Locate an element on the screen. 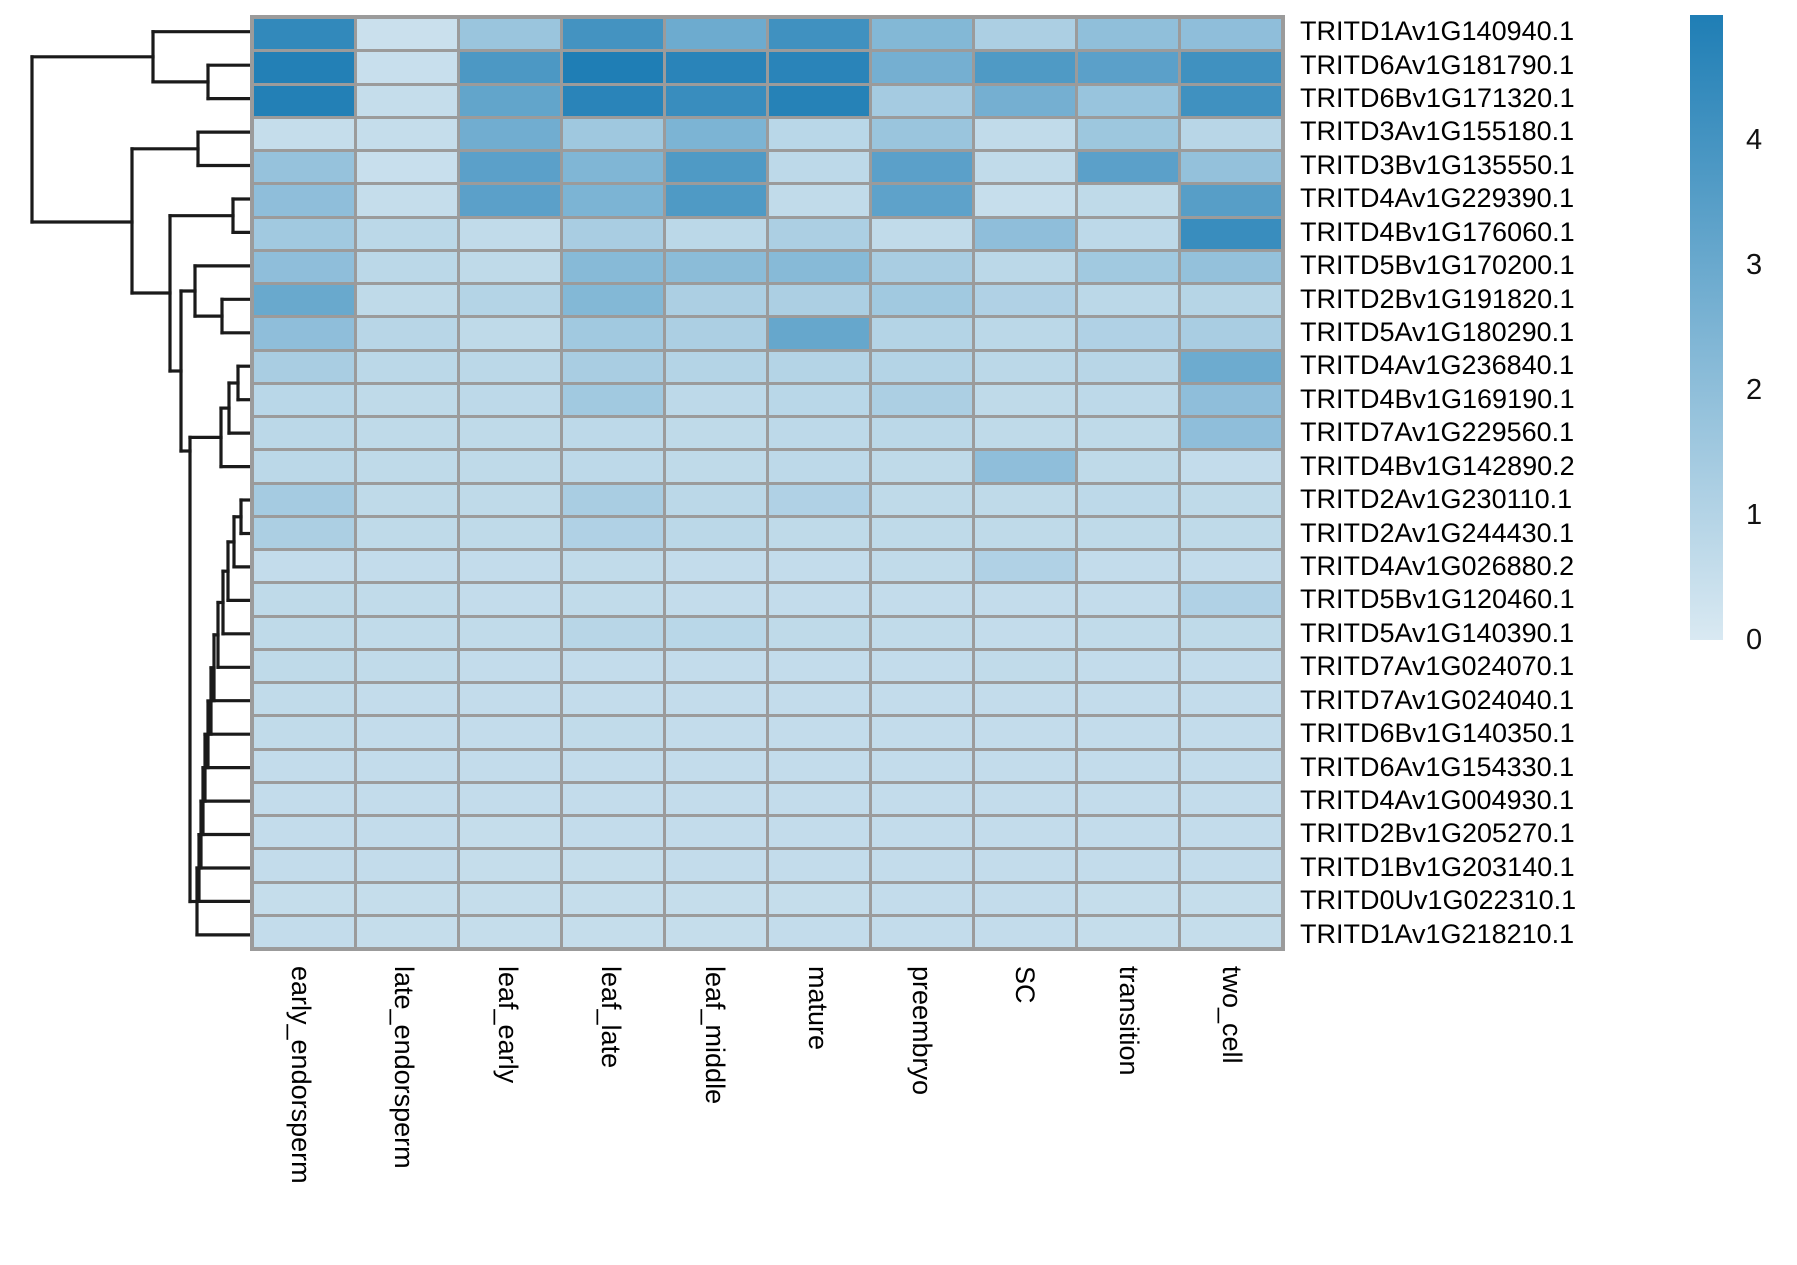 The width and height of the screenshot is (1797, 1265). row-label: TRITD5Bv1G170200.1 is located at coordinates (1437, 265).